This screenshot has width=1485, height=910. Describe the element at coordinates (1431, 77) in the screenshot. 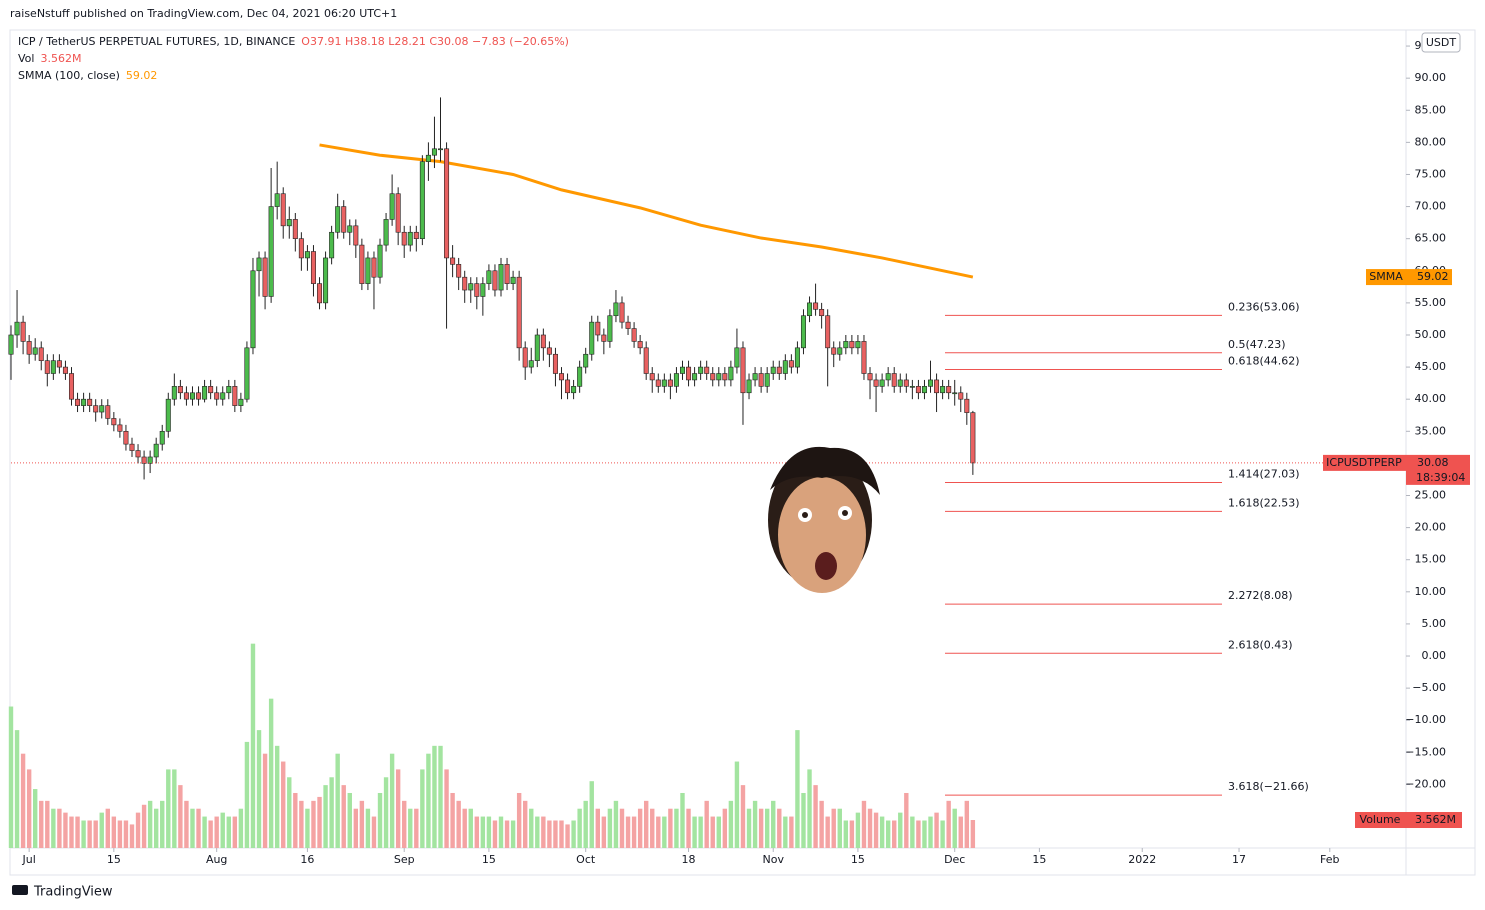

I see `y-tick-label: 90.00` at that location.